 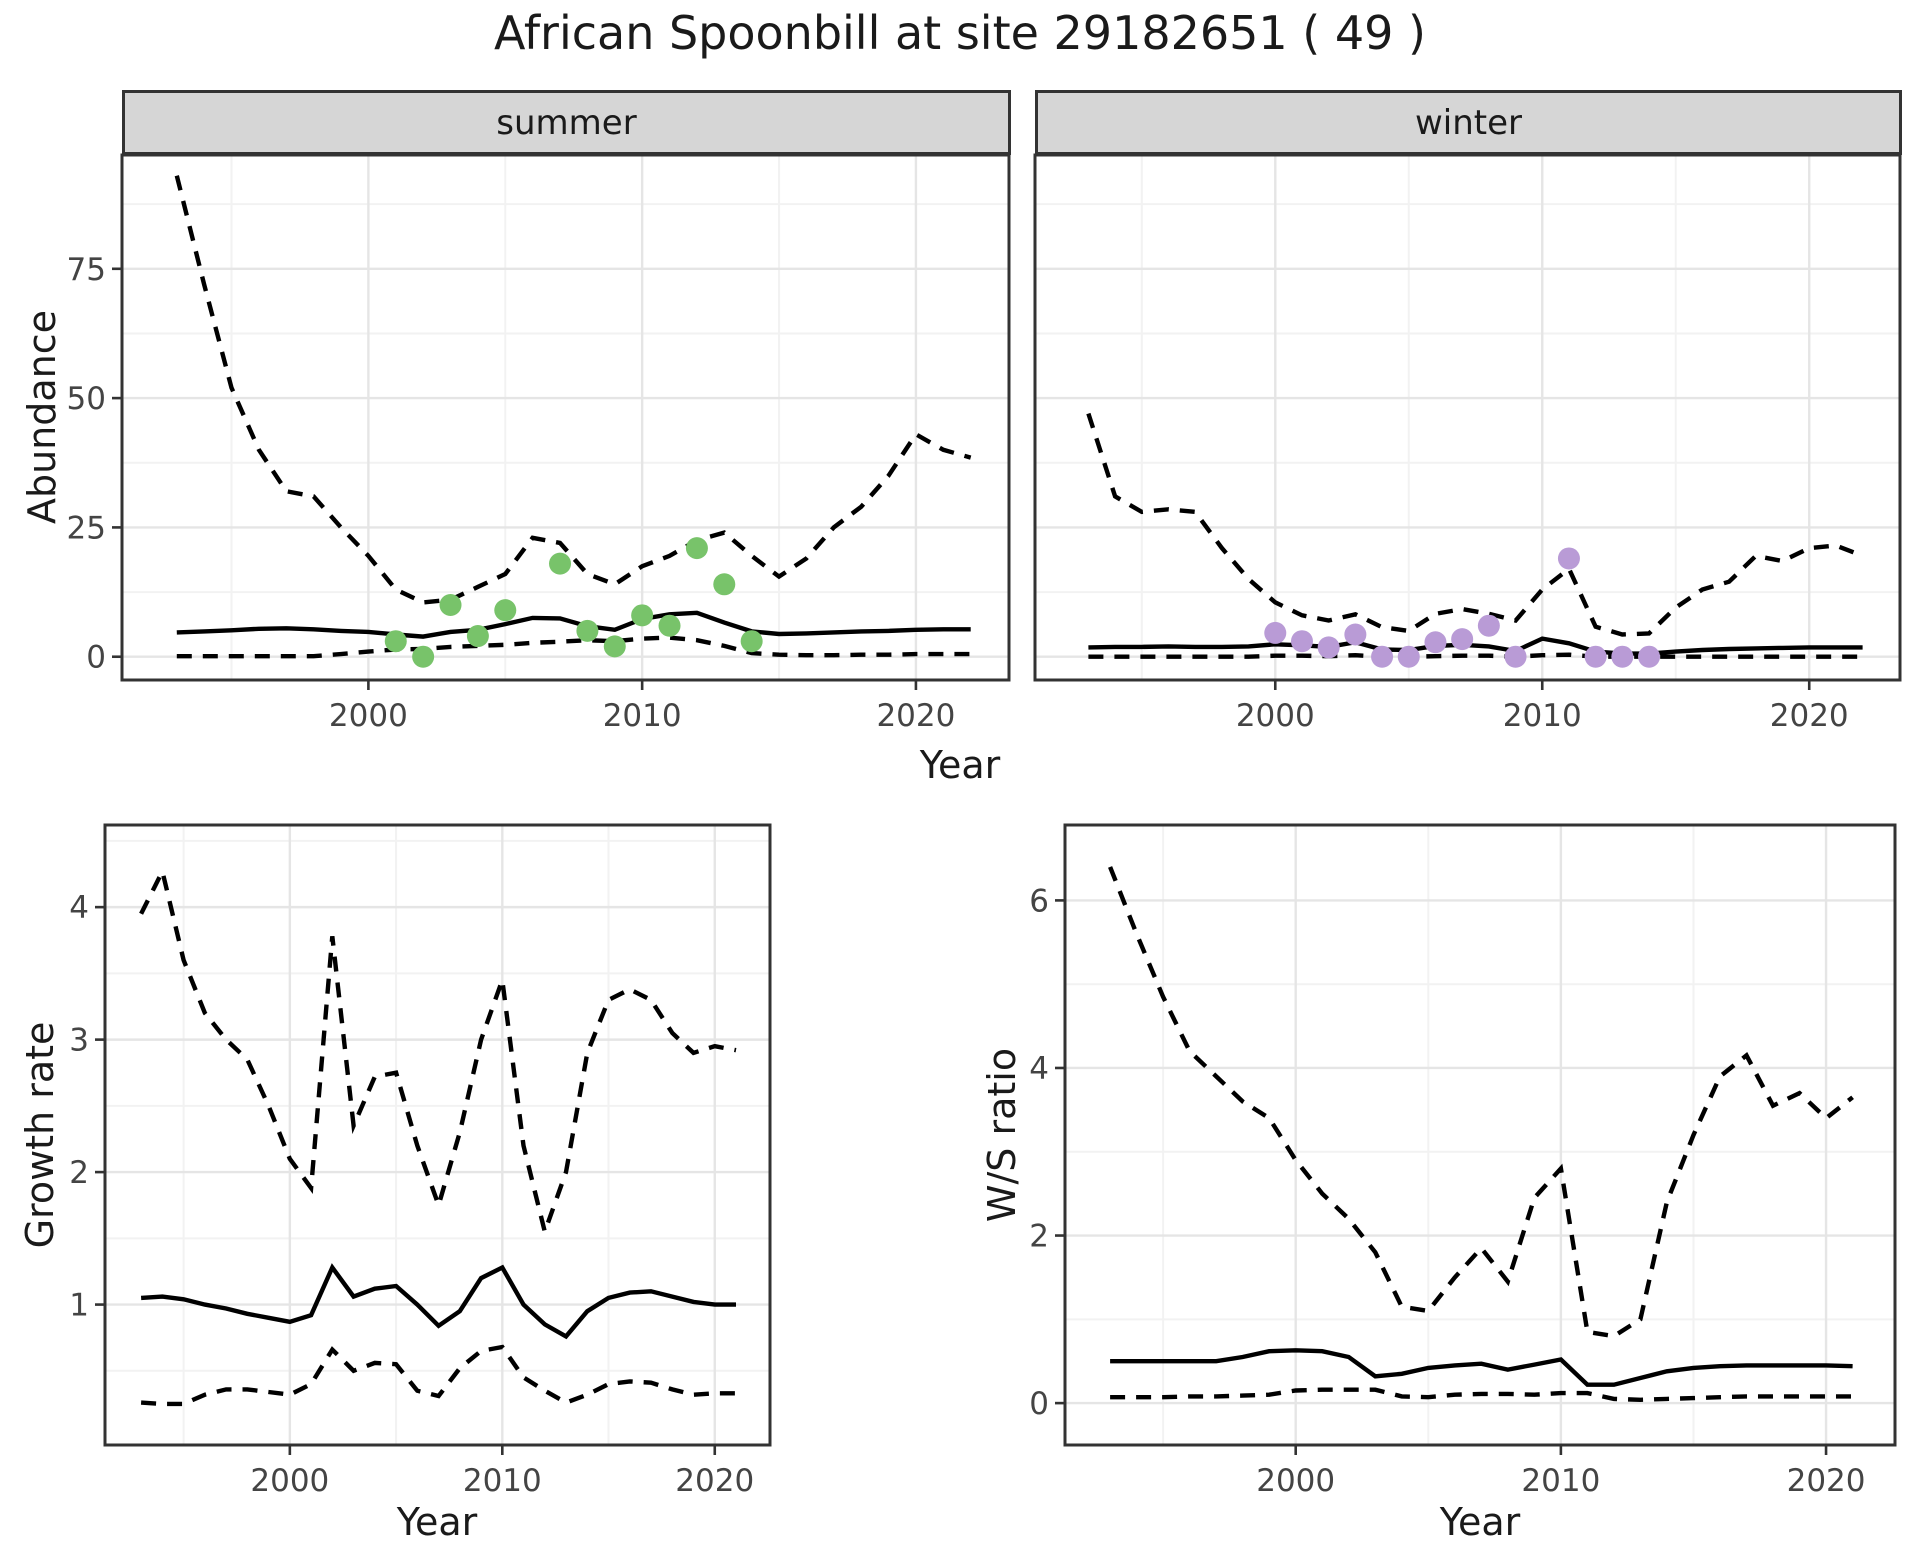 I want to click on ws-ratio-x-tick-label: 2020, so click(x=1826, y=1481).